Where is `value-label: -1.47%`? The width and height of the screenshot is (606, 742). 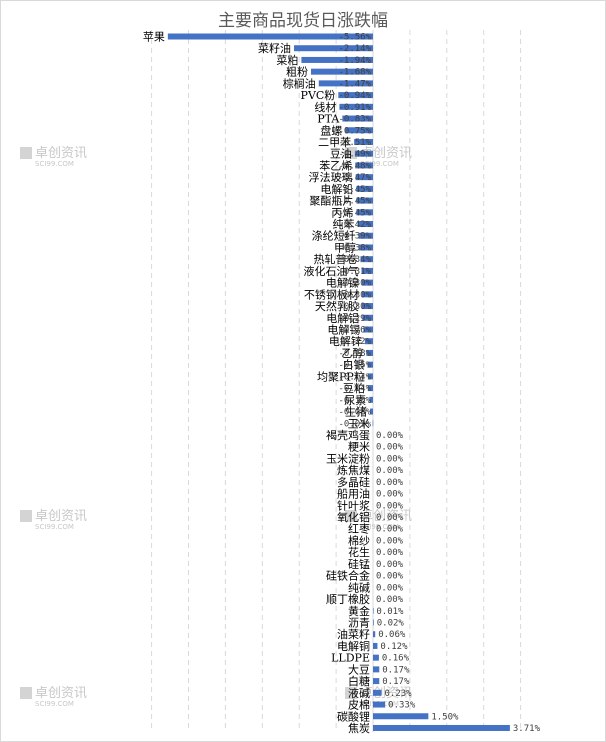
value-label: -1.47% is located at coordinates (354, 84).